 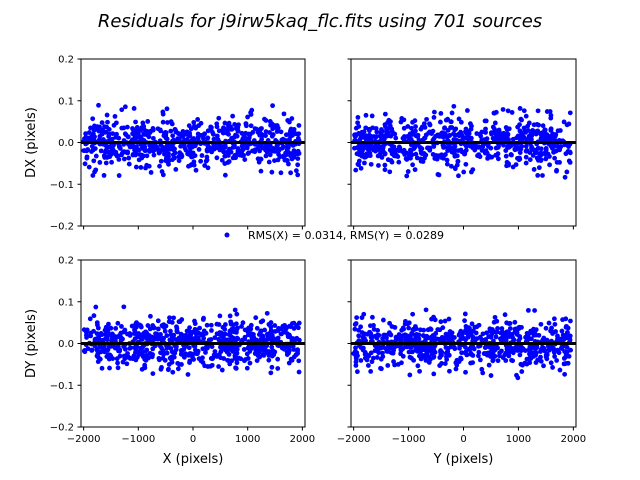 What do you see at coordinates (346, 235) in the screenshot?
I see `legend-label: RMS(X) = 0.0314, RMS(Y) = 0.0289` at bounding box center [346, 235].